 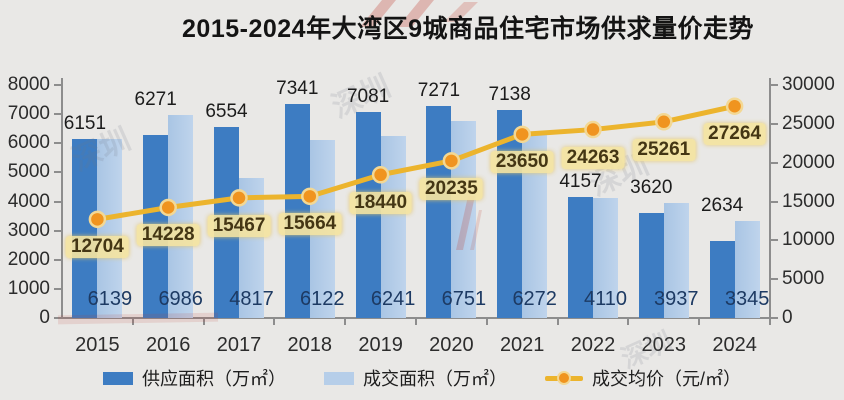 I want to click on avg-price-marker-2020, so click(x=451, y=161).